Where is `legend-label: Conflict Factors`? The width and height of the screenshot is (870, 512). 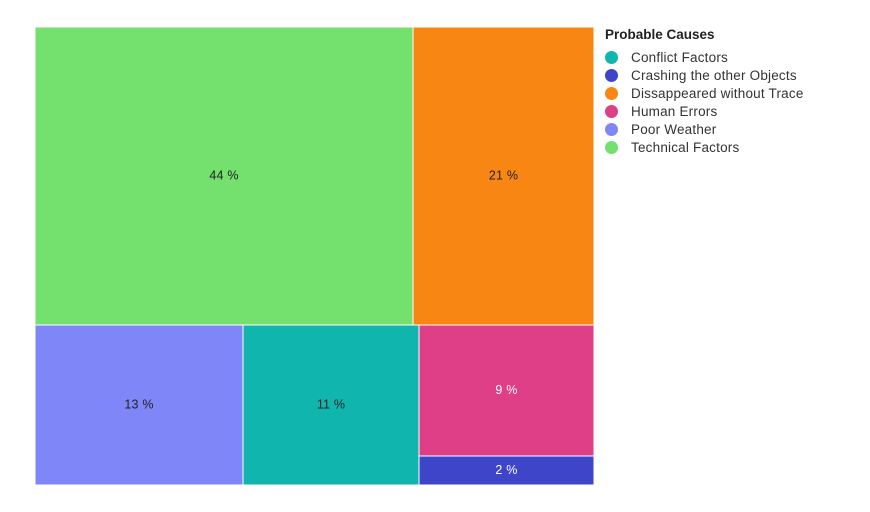 legend-label: Conflict Factors is located at coordinates (679, 57).